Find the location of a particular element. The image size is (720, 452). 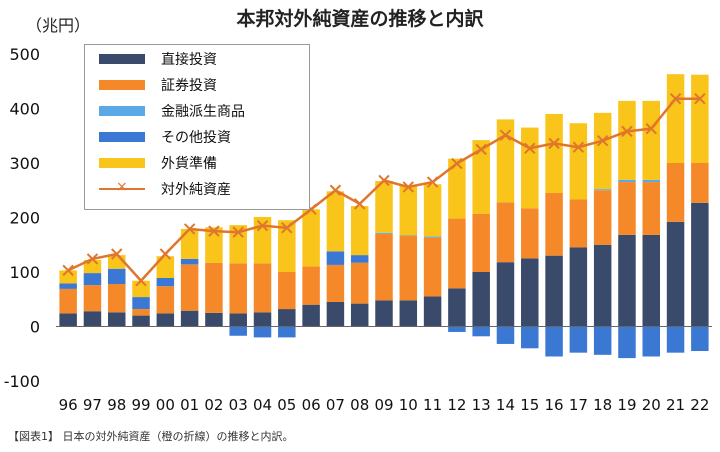

legend-swatch-reserve-assets is located at coordinates (122, 163).